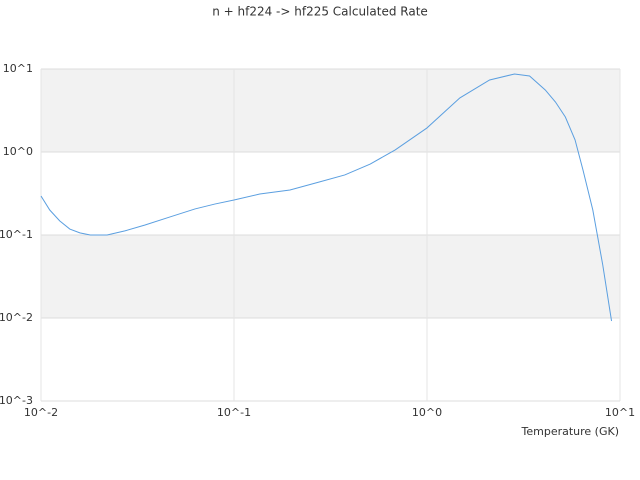  Describe the element at coordinates (41, 412) in the screenshot. I see `x-tick-label: 10^-2` at that location.